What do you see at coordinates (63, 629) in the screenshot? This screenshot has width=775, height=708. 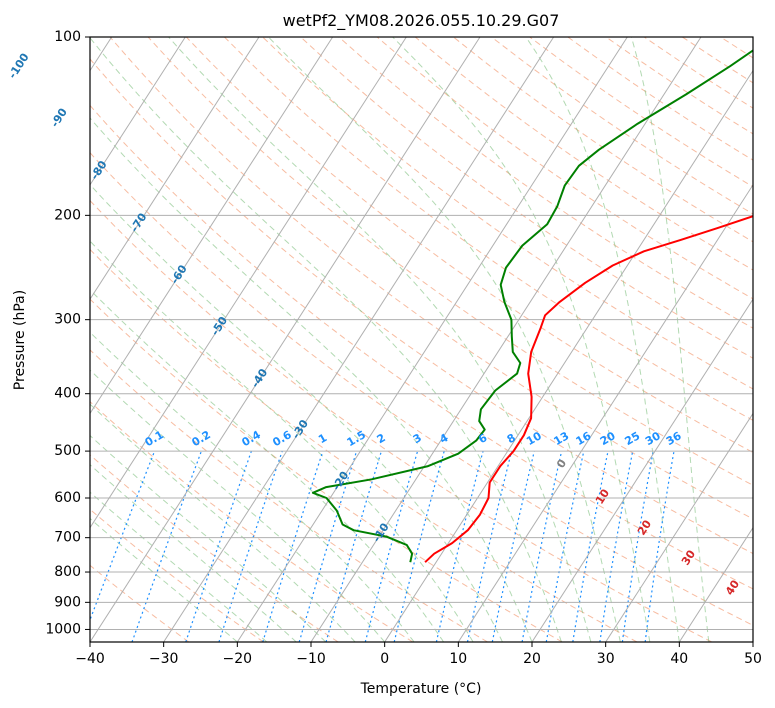 I see `y-tick-label: 1000` at bounding box center [63, 629].